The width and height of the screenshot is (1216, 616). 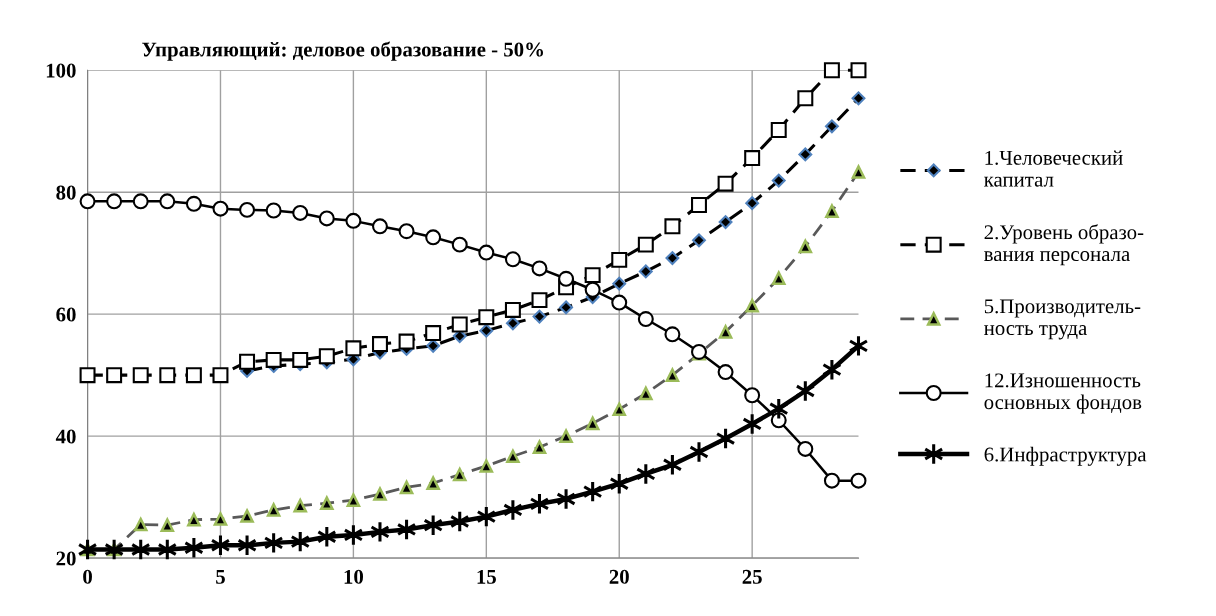 I want to click on legend-label: 1.Человеческий капитал, so click(x=1053, y=168).